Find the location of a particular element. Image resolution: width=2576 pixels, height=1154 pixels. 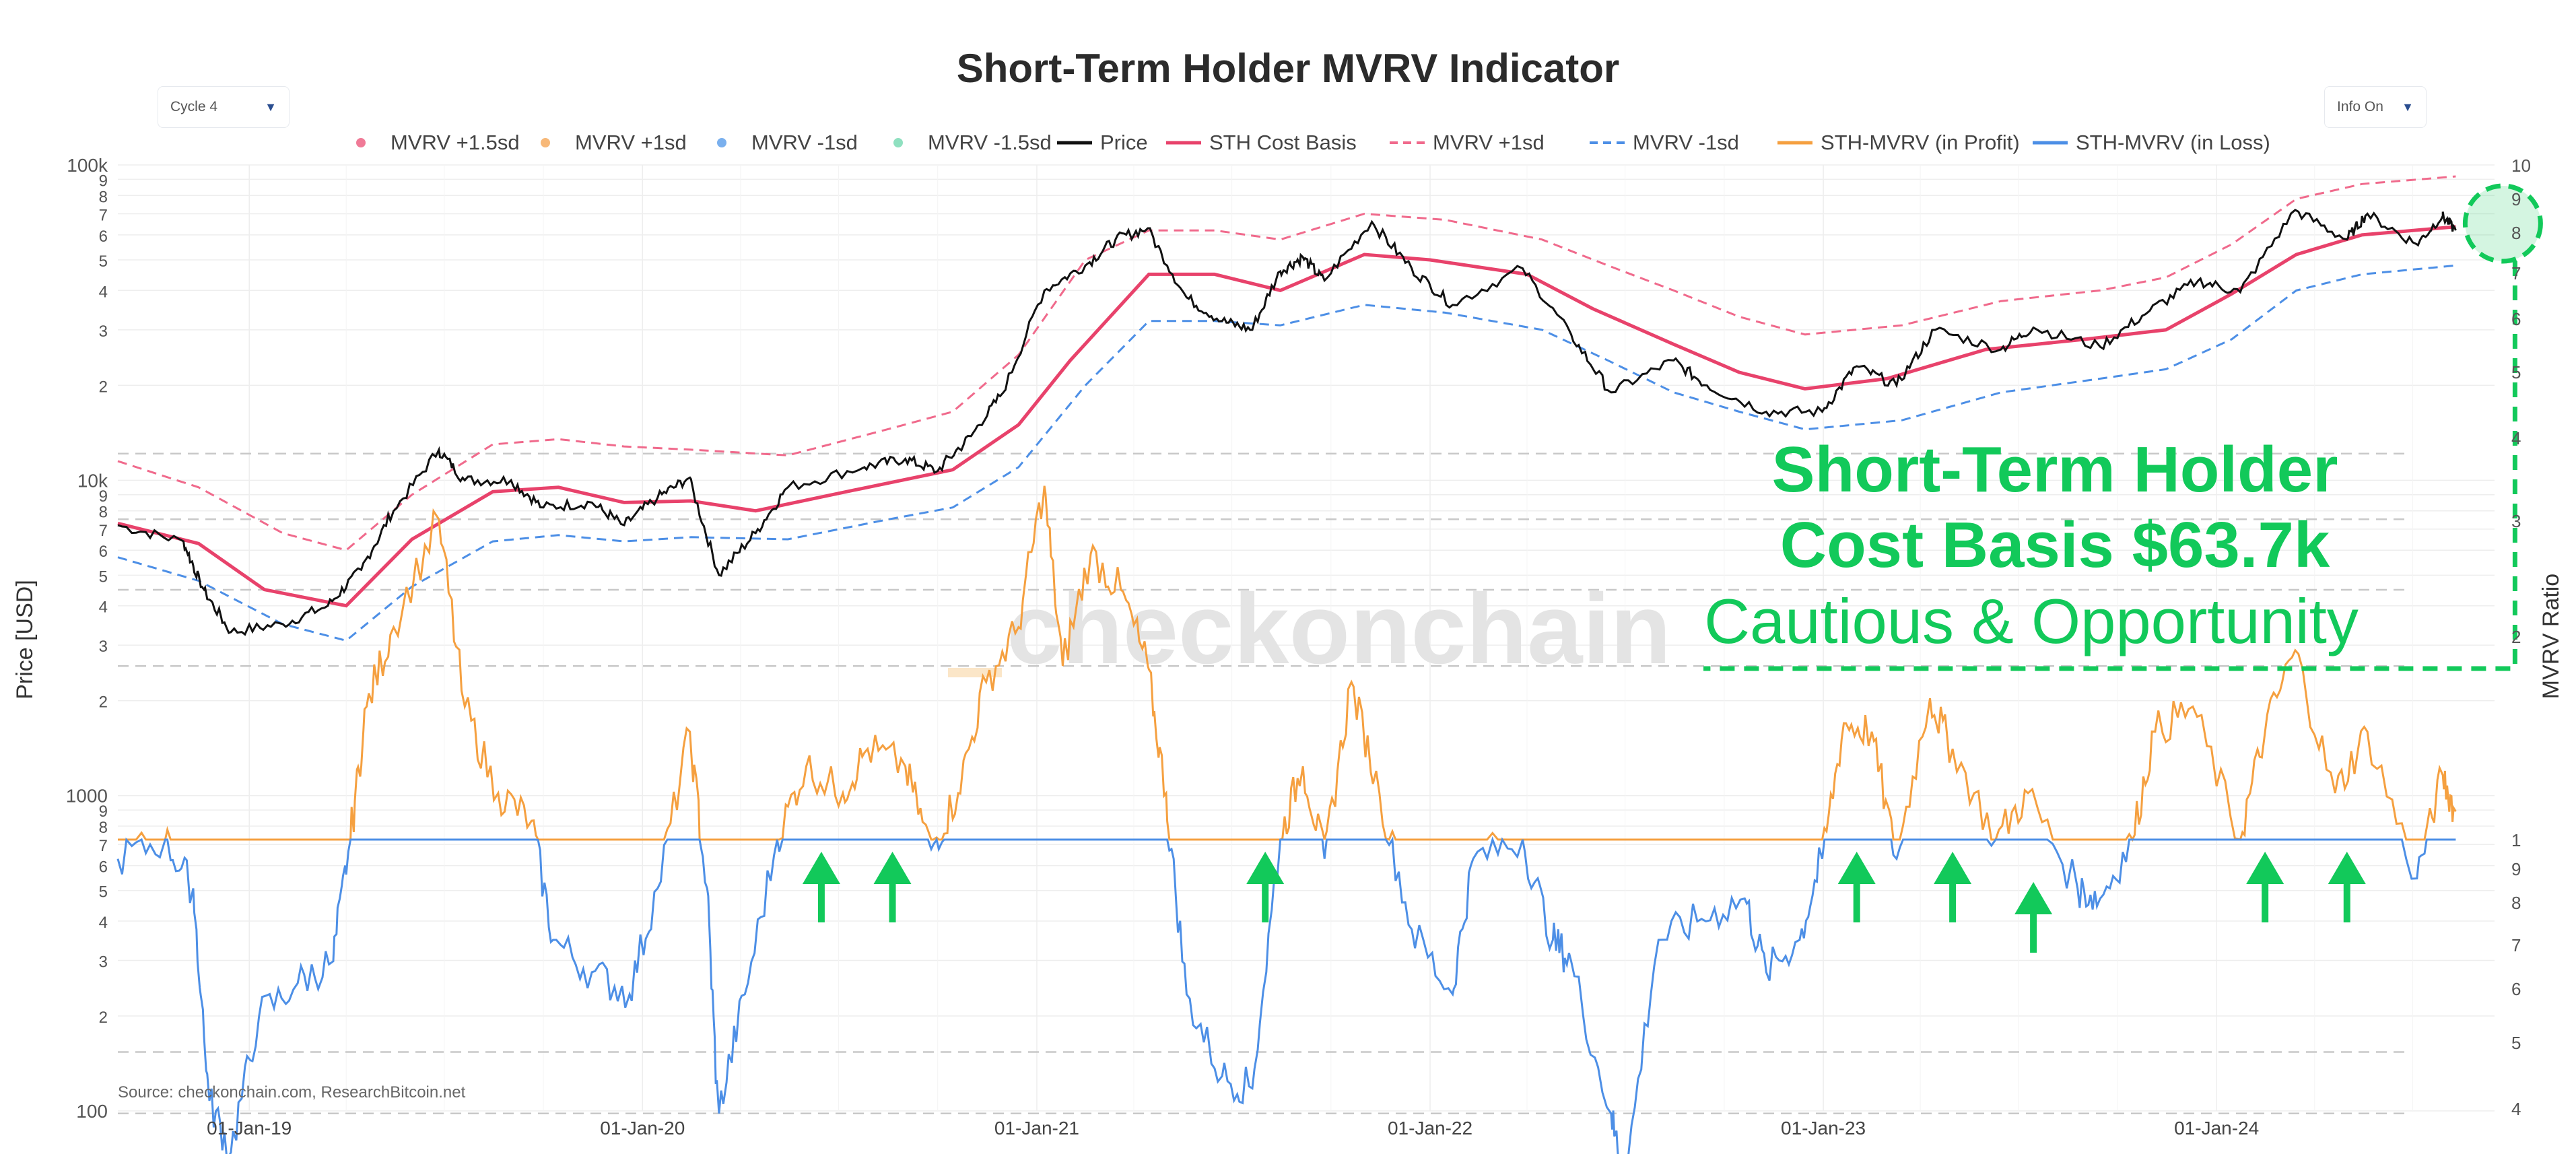

legend-item: MVRV -1.5sd is located at coordinates (972, 142).